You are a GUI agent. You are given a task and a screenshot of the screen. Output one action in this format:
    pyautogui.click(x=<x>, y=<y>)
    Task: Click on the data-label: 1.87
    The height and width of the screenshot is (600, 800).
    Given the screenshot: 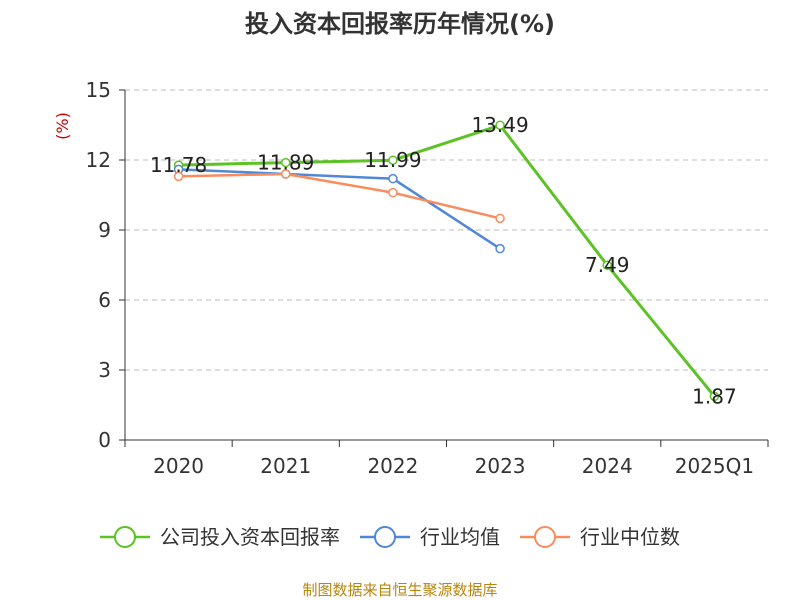 What is the action you would take?
    pyautogui.click(x=714, y=396)
    